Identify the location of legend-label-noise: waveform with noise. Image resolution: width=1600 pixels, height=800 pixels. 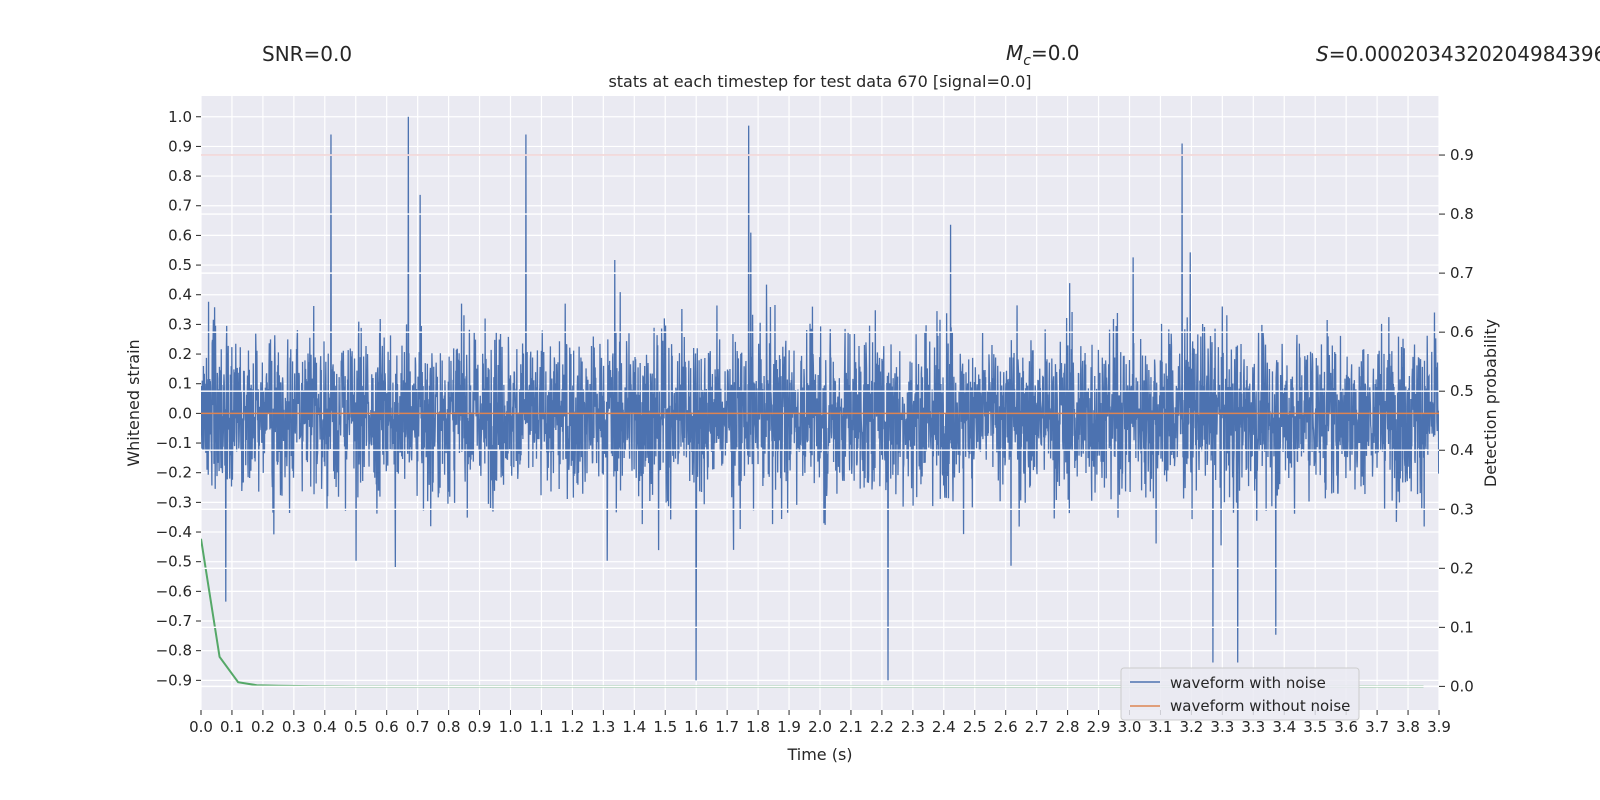
(1248, 683).